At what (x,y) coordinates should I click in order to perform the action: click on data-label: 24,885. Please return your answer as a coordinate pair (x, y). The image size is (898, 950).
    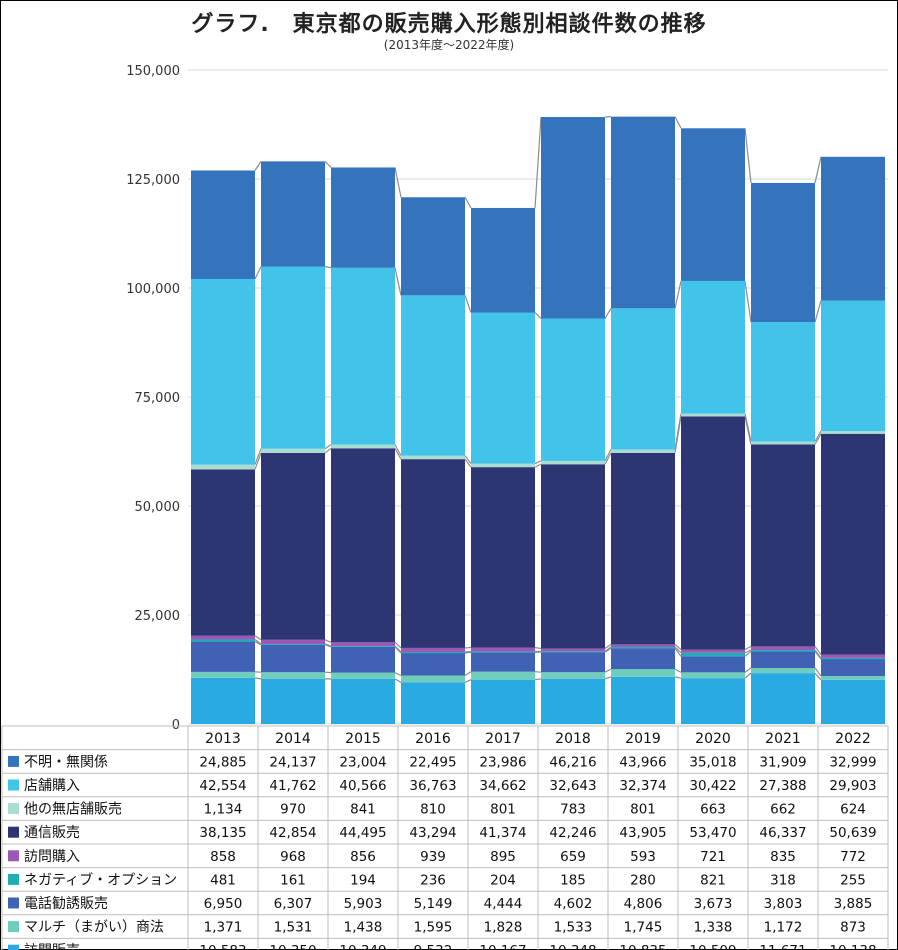
    Looking at the image, I should click on (222, 762).